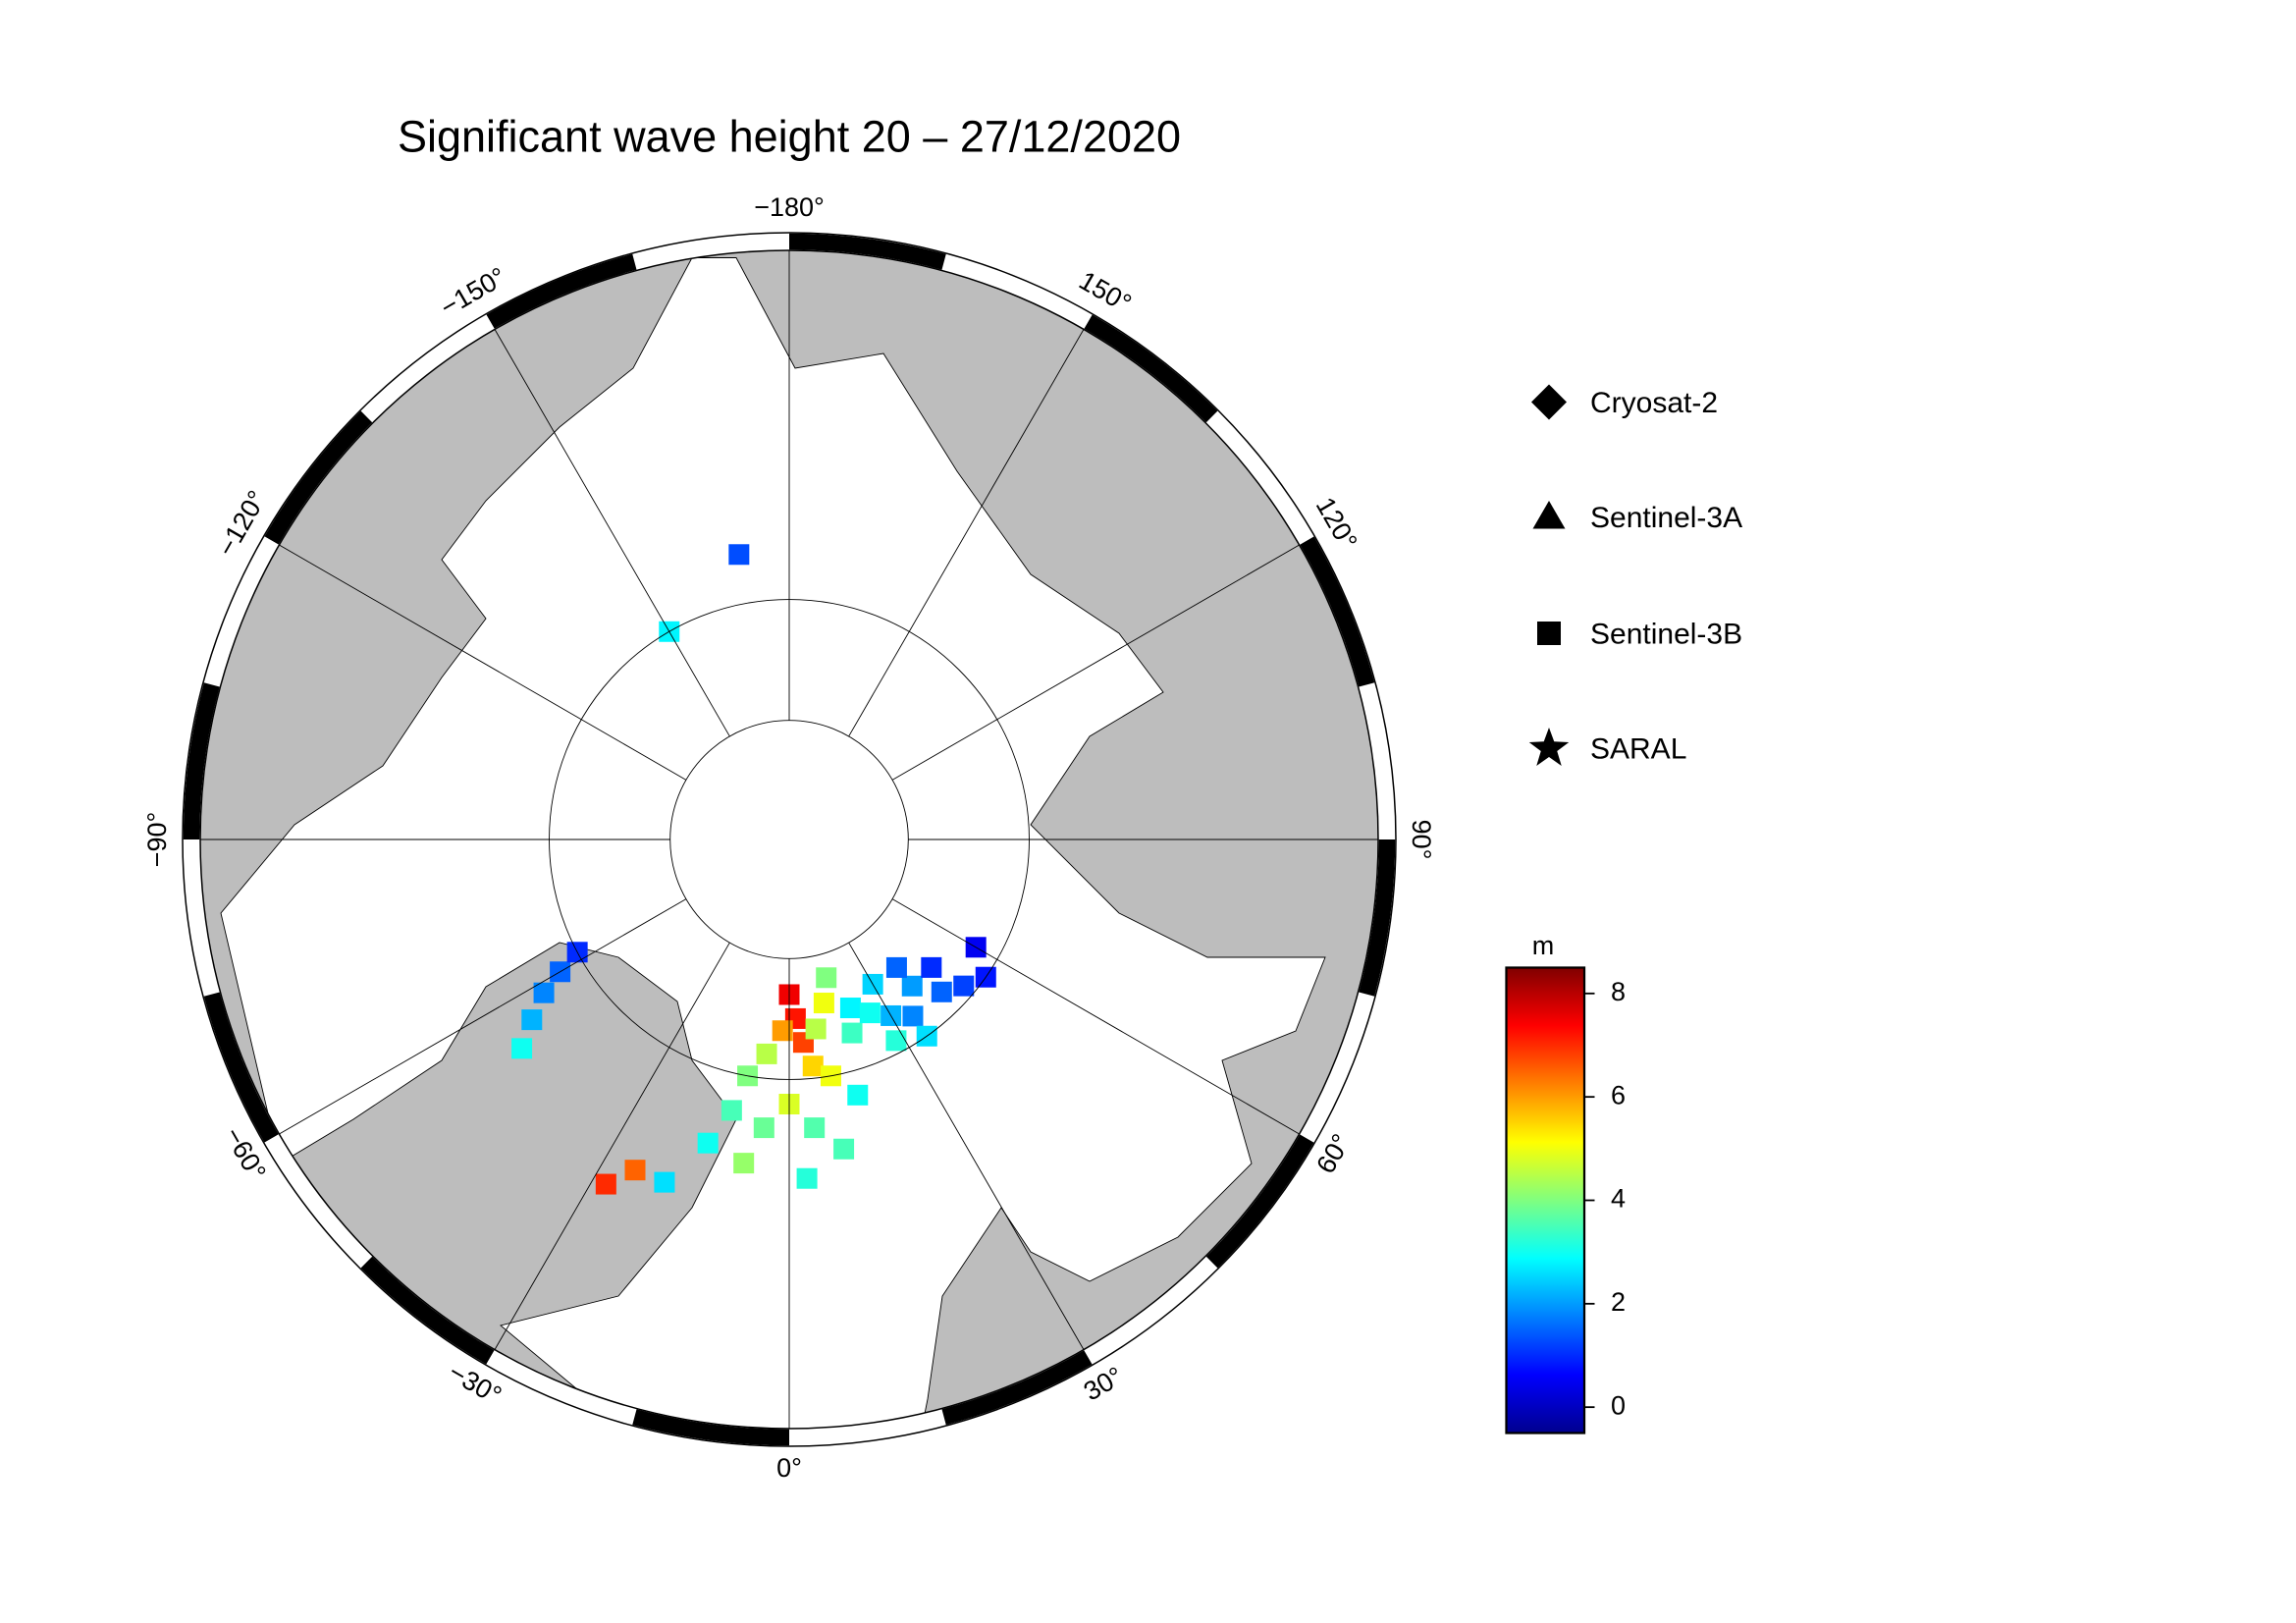 The image size is (2296, 1623). What do you see at coordinates (1421, 840) in the screenshot?
I see `lon-label: 90°` at bounding box center [1421, 840].